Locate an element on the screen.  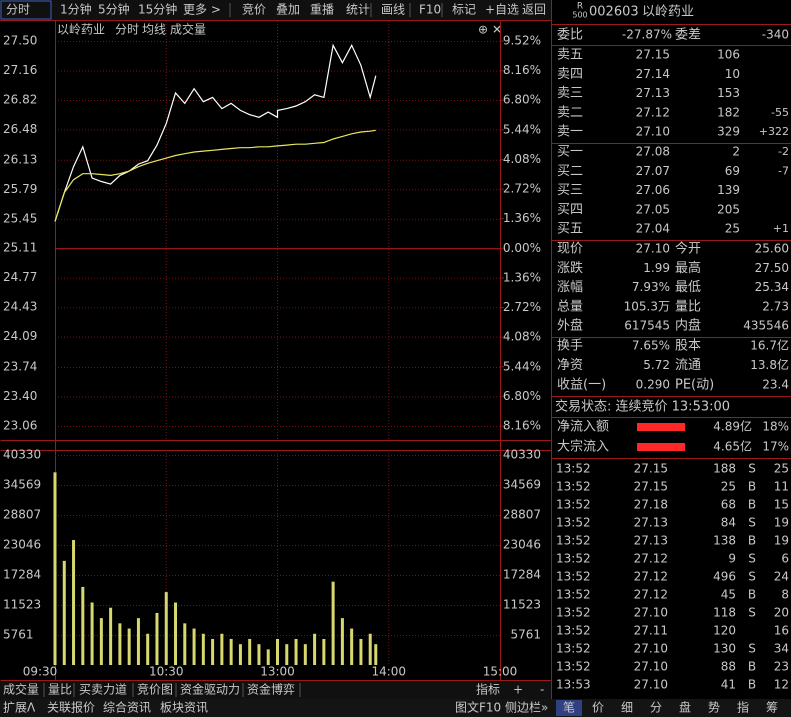
y2-tick-label: 4.08% is located at coordinates (522, 159).